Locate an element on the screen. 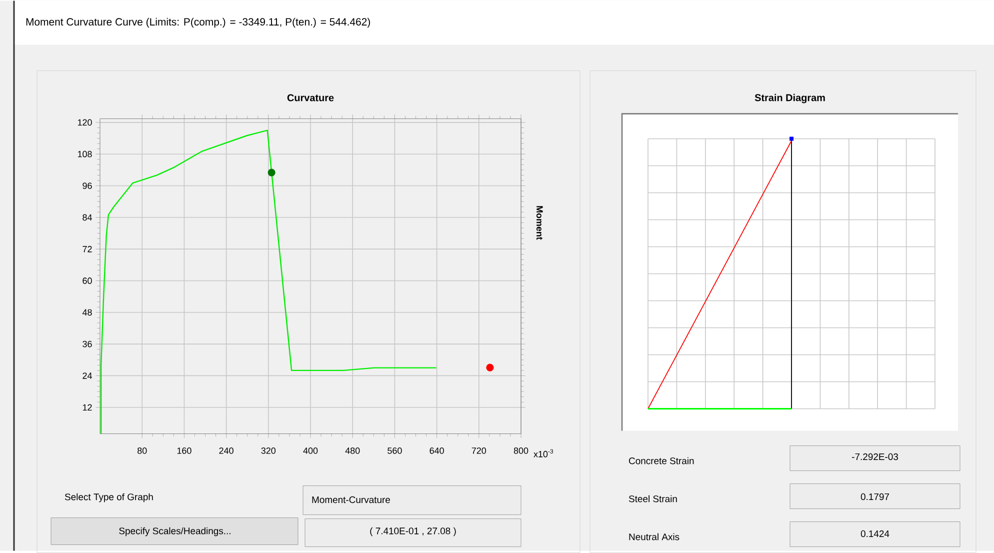 The width and height of the screenshot is (994, 553). y-tick-label: 96 is located at coordinates (87, 185).